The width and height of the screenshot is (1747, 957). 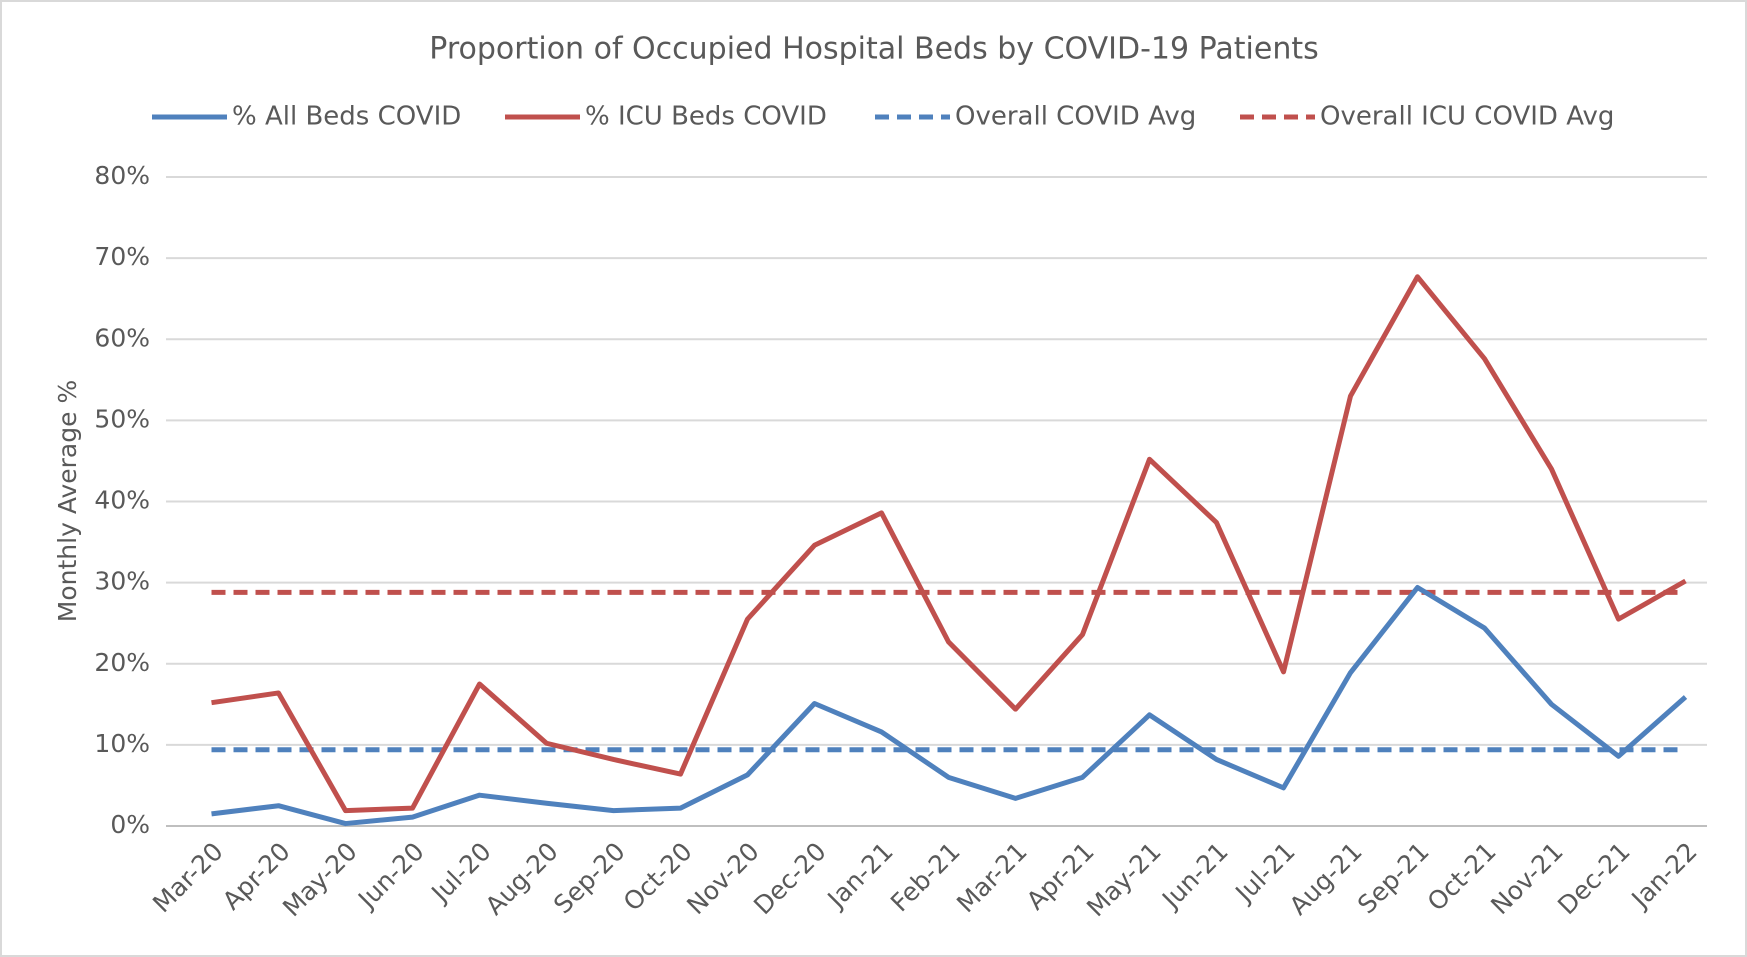 I want to click on y-tick-label: 0%, so click(x=130, y=824).